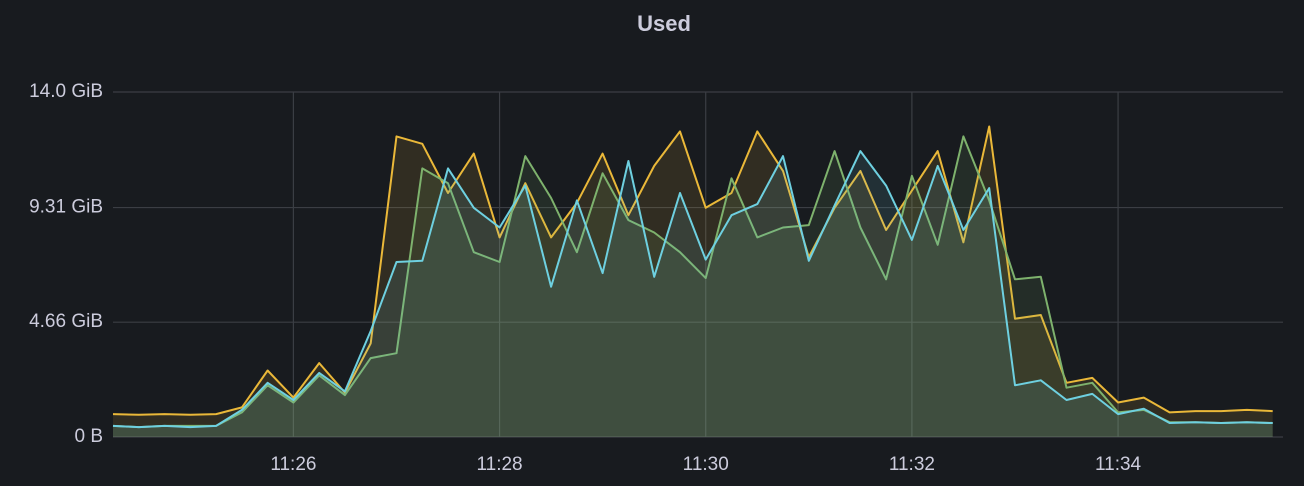 The width and height of the screenshot is (1304, 486). What do you see at coordinates (664, 23) in the screenshot?
I see `chart-title: Used` at bounding box center [664, 23].